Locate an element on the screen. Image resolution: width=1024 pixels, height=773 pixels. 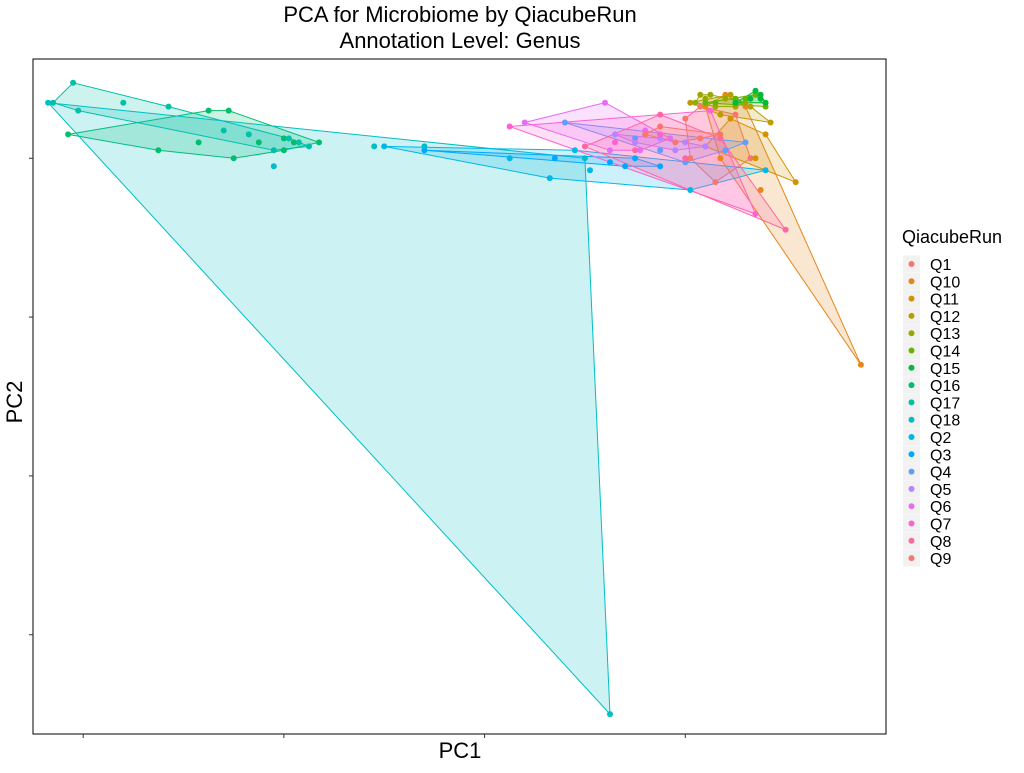
legend-label-q14: Q14 is located at coordinates (945, 352).